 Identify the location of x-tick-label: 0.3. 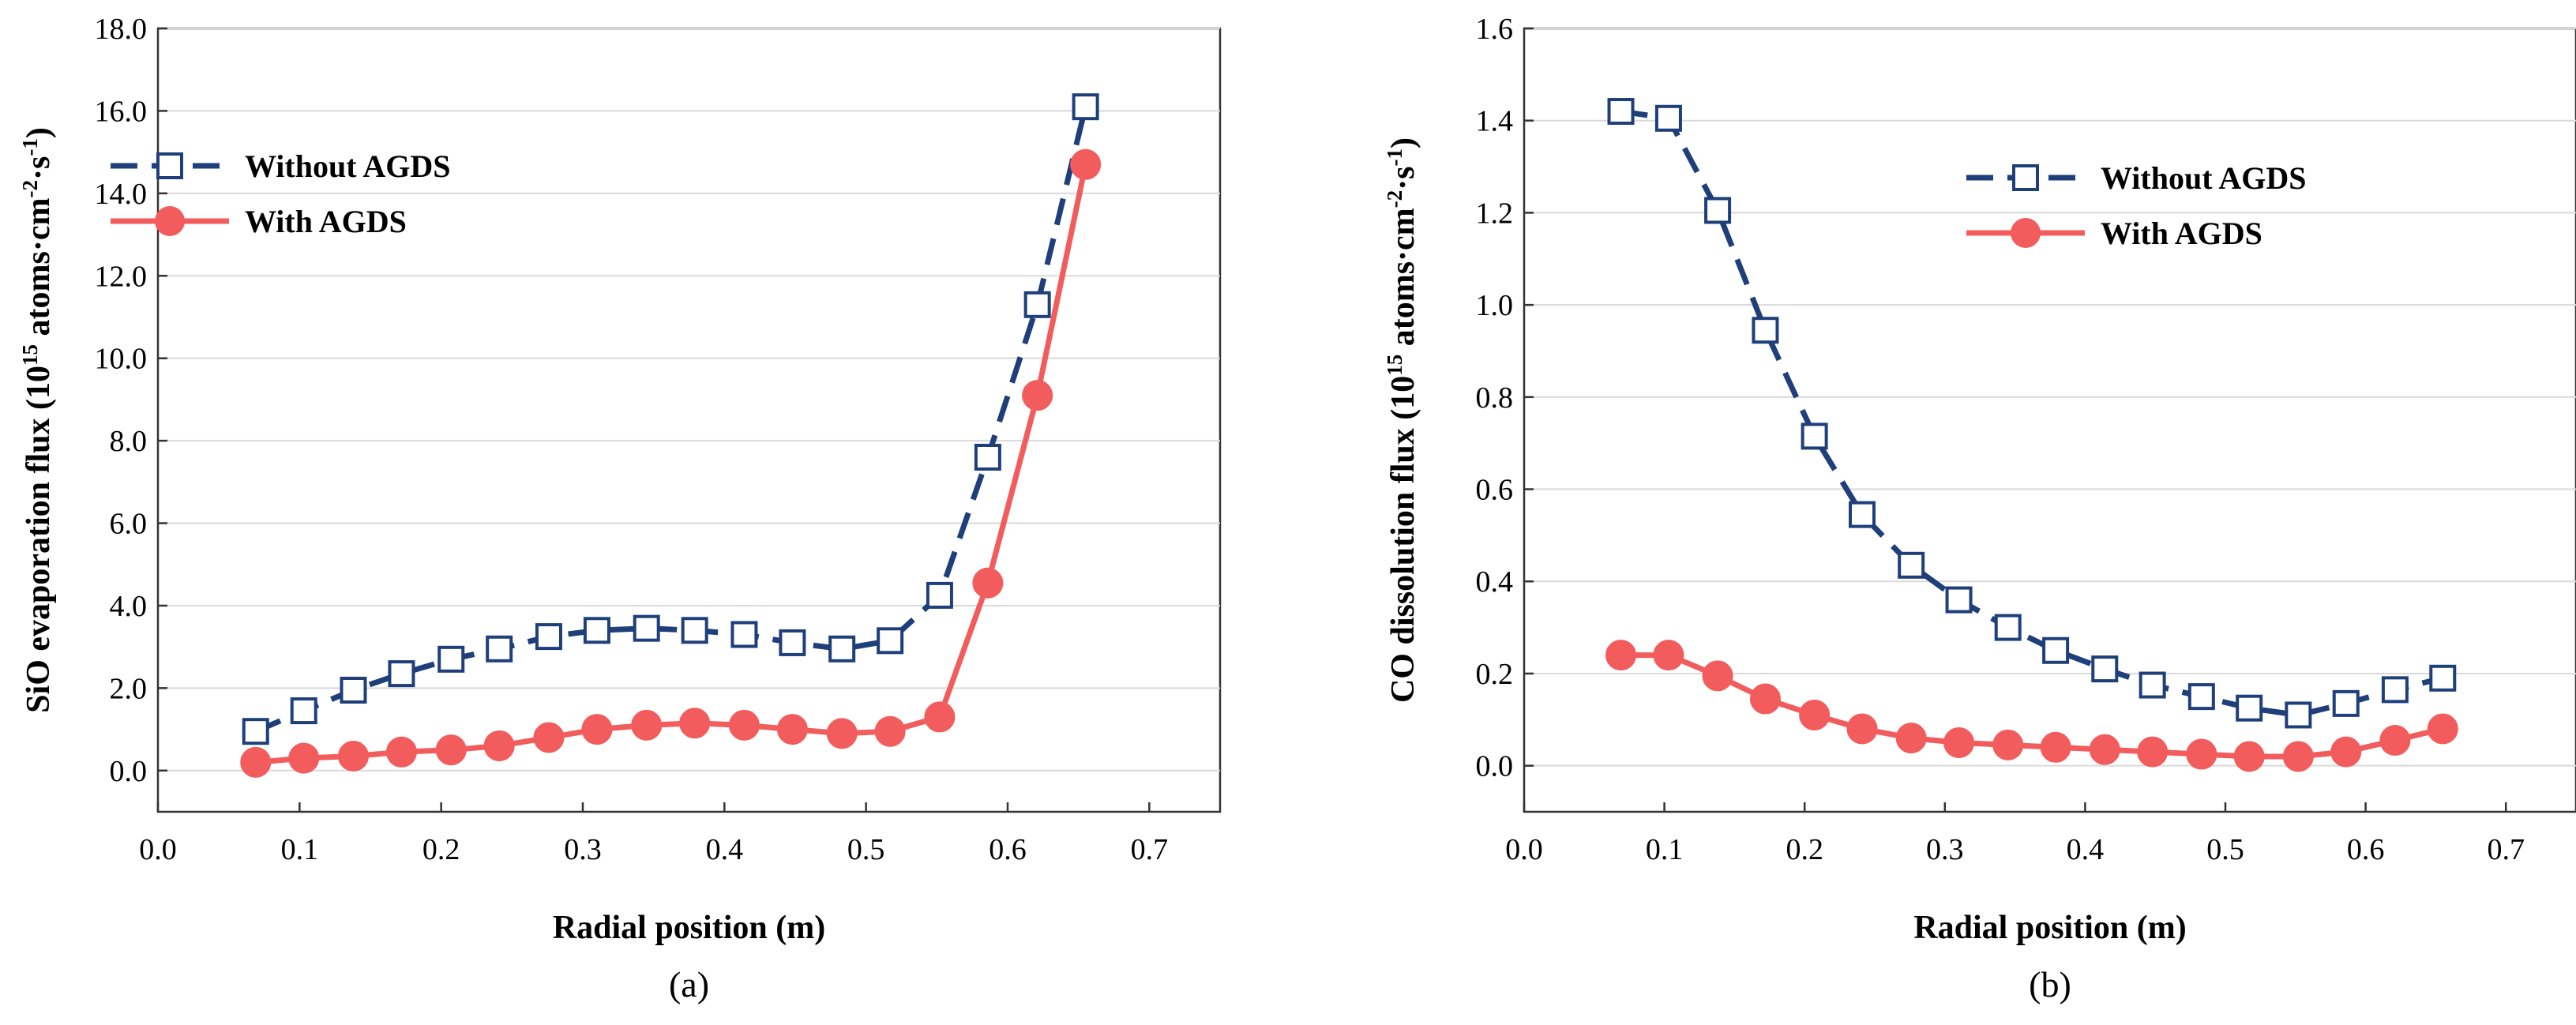
(583, 849).